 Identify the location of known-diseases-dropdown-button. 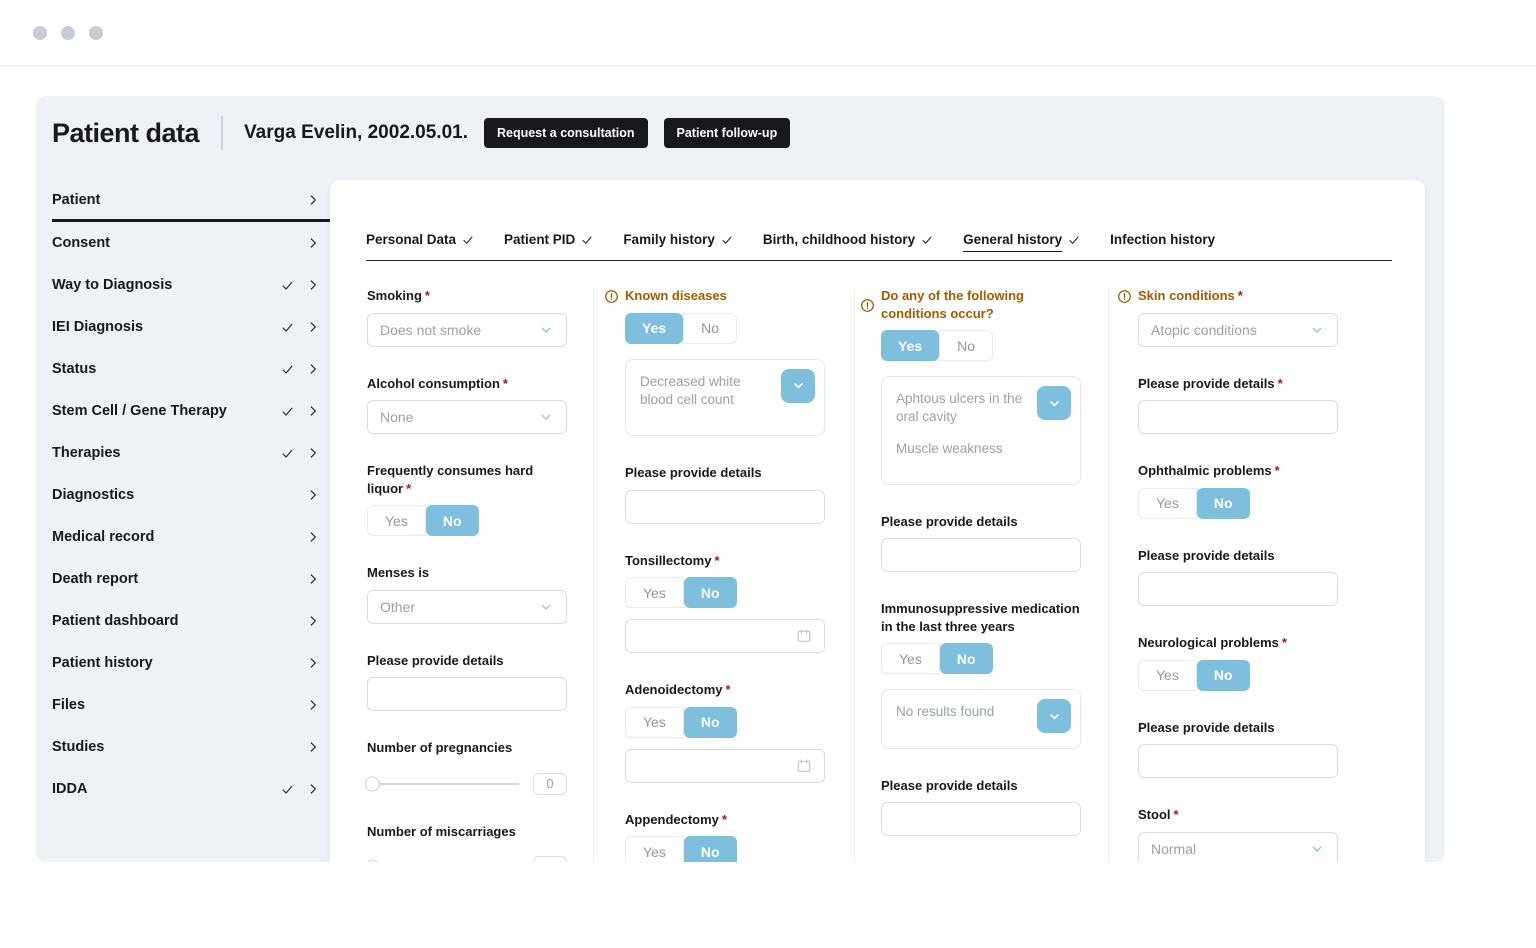
(798, 385).